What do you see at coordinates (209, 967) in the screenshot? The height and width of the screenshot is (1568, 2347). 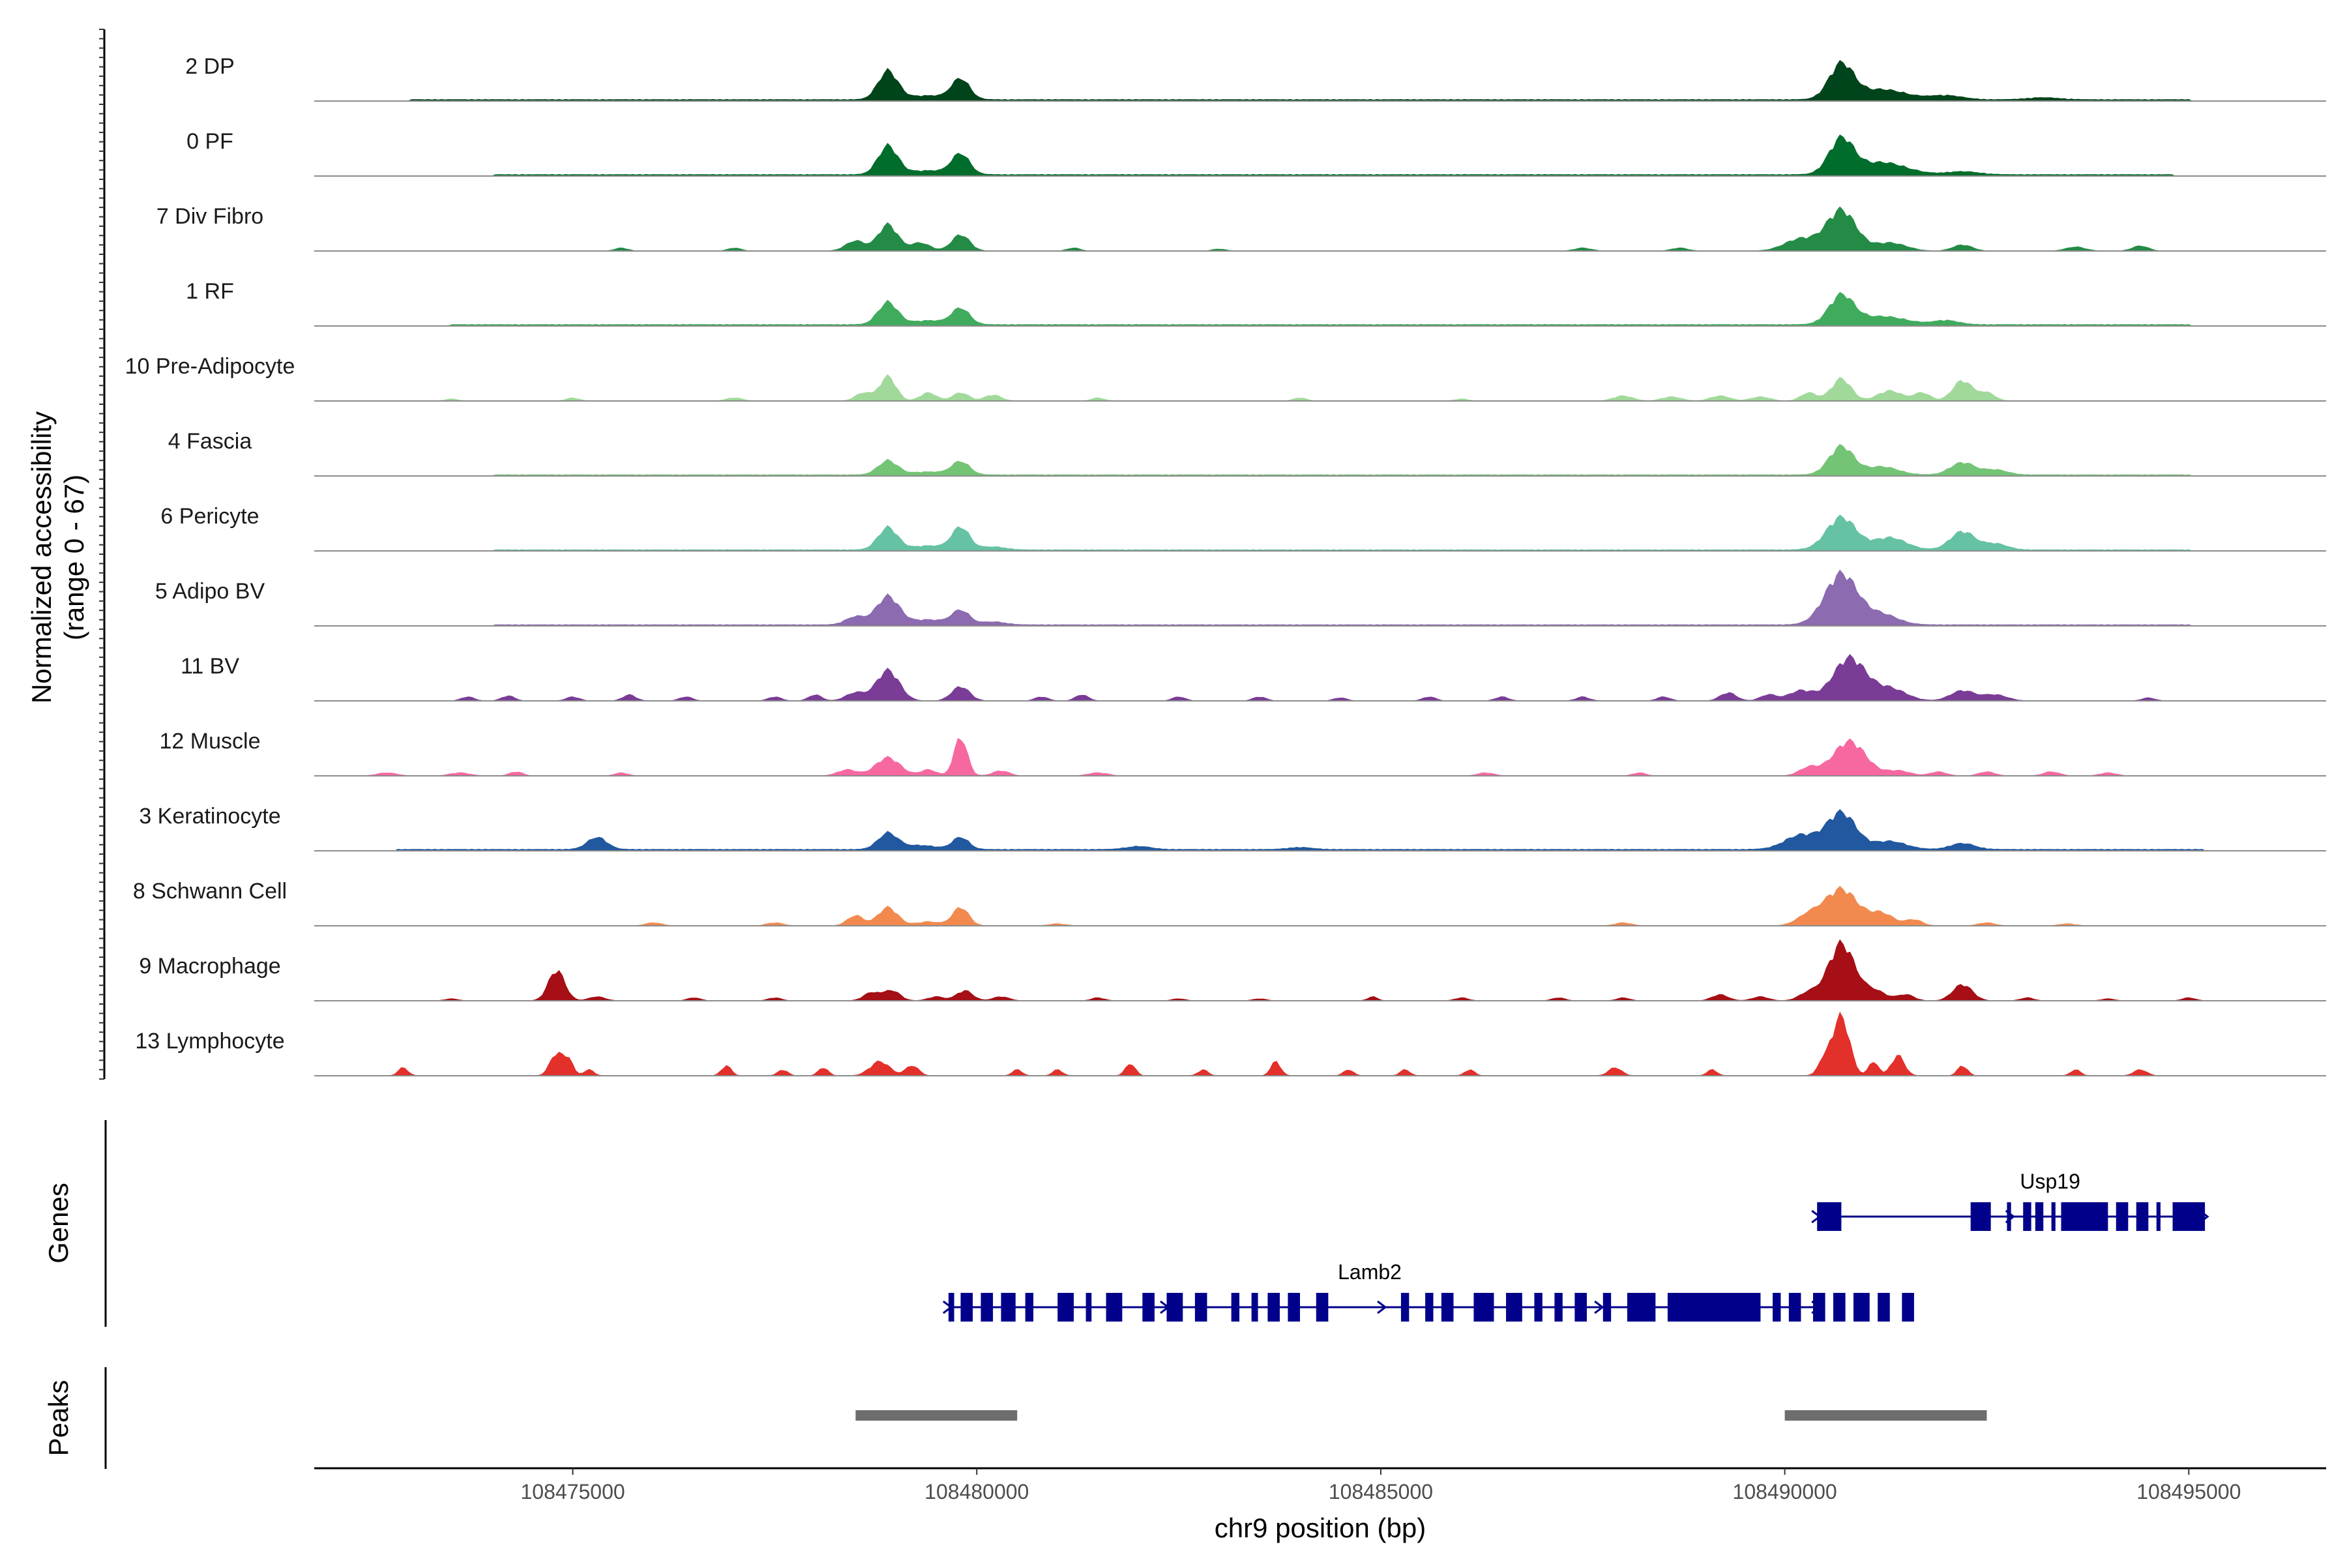 I see `track-label: 9 Macrophage` at bounding box center [209, 967].